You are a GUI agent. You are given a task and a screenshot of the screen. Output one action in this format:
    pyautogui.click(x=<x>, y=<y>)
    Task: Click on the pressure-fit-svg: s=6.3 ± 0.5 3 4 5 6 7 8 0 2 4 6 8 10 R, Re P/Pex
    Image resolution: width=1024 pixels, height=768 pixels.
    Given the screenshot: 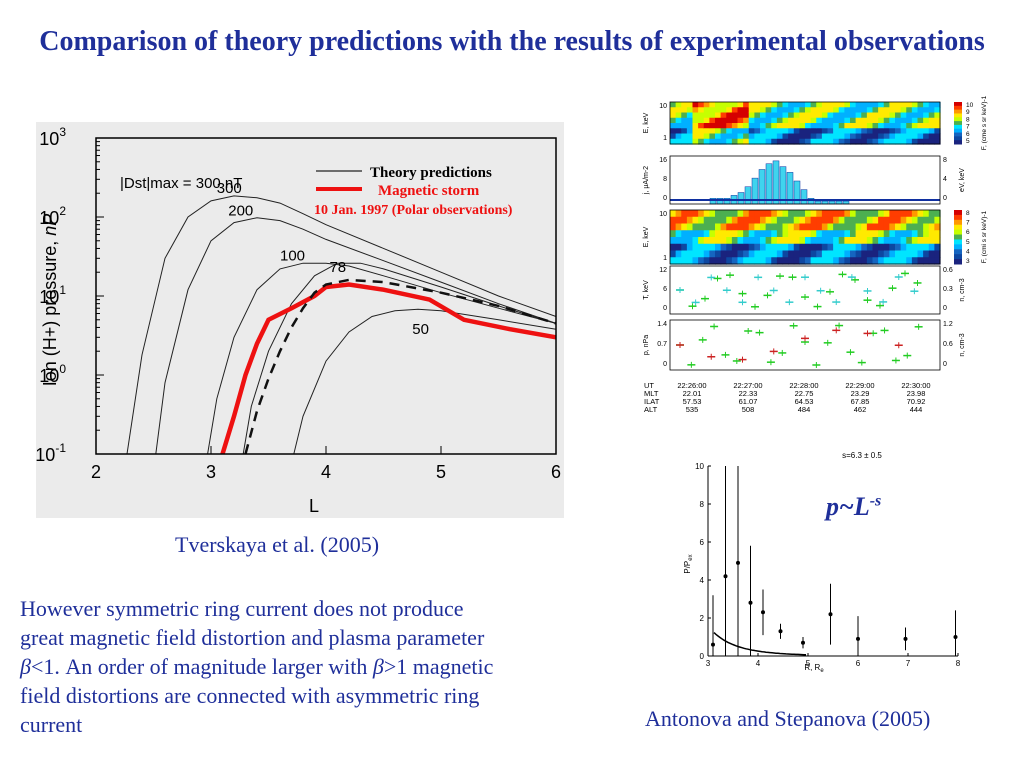 What is the action you would take?
    pyautogui.click(x=822, y=562)
    